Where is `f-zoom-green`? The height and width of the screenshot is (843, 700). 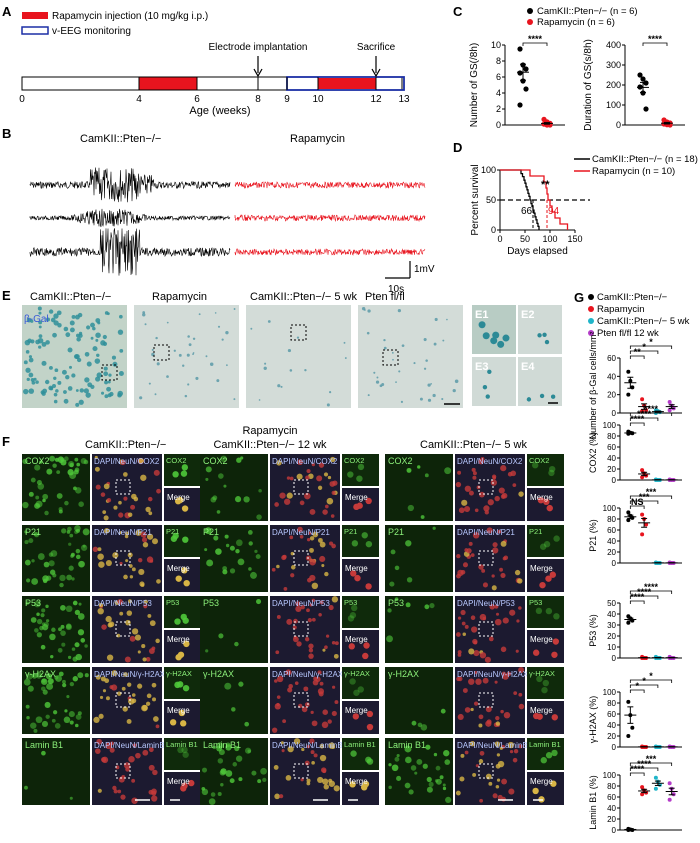
f-zoom-green is located at coordinates (545, 683).